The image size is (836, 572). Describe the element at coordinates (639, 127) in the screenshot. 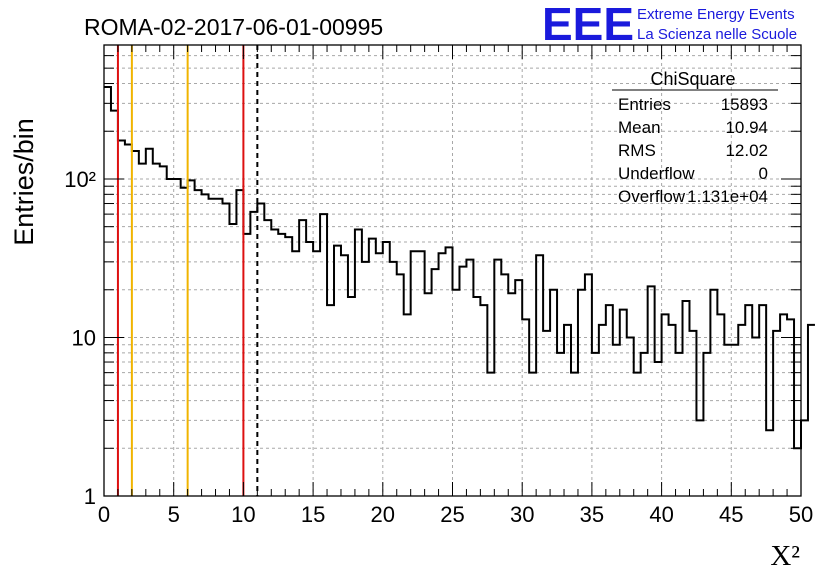

I see `stats-label: Mean` at that location.